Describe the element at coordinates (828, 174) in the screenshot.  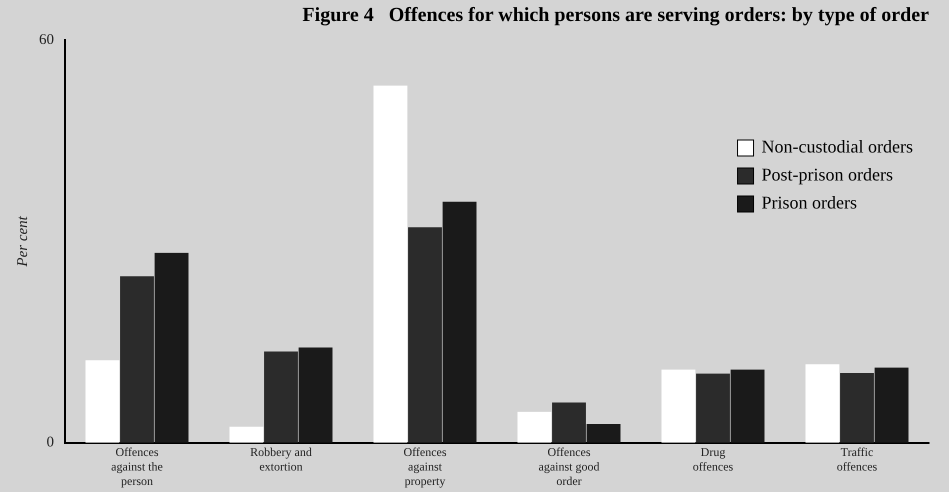
I see `legend-label: Post-prison orders` at that location.